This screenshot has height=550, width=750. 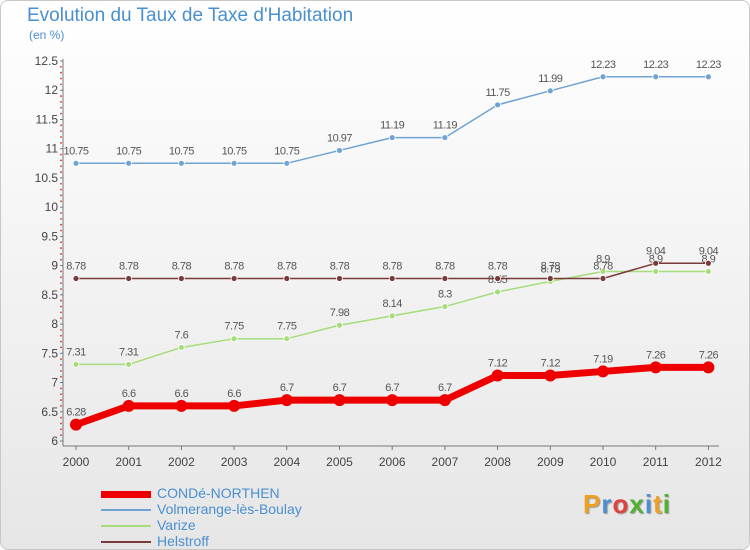 I want to click on data-label: 11.75, so click(x=497, y=93).